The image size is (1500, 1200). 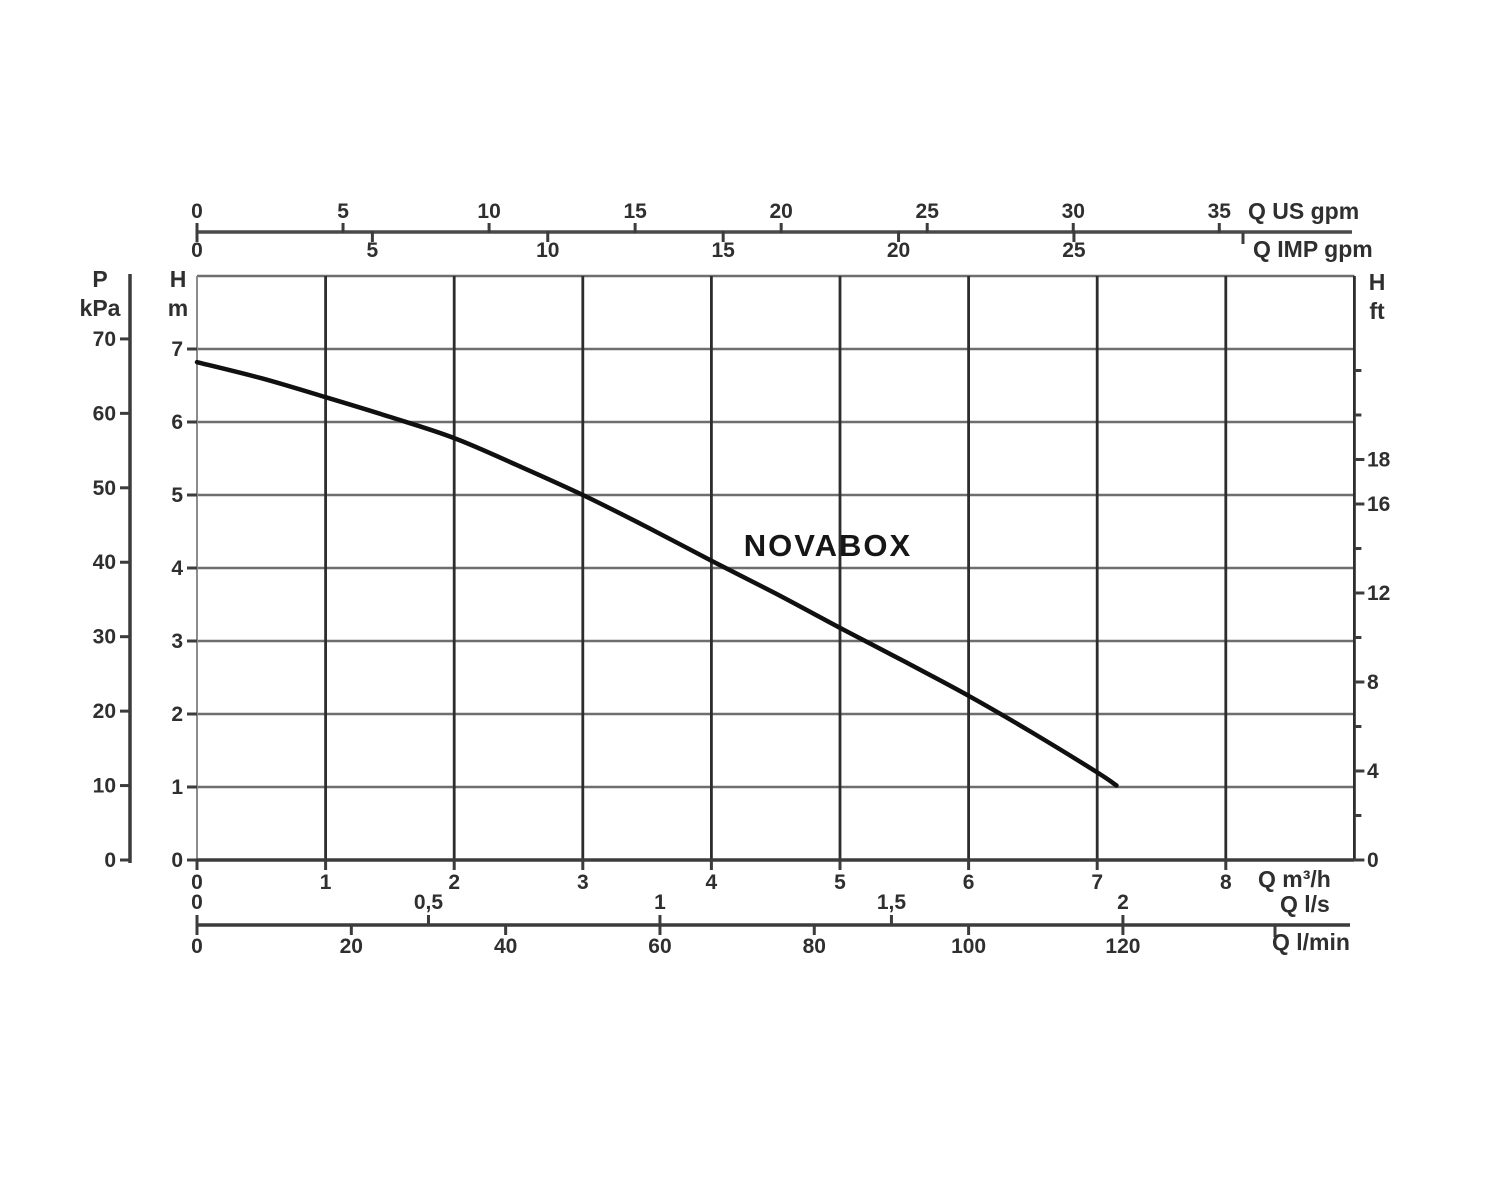 I want to click on tick-label-us-gpm: 30, so click(x=1073, y=211).